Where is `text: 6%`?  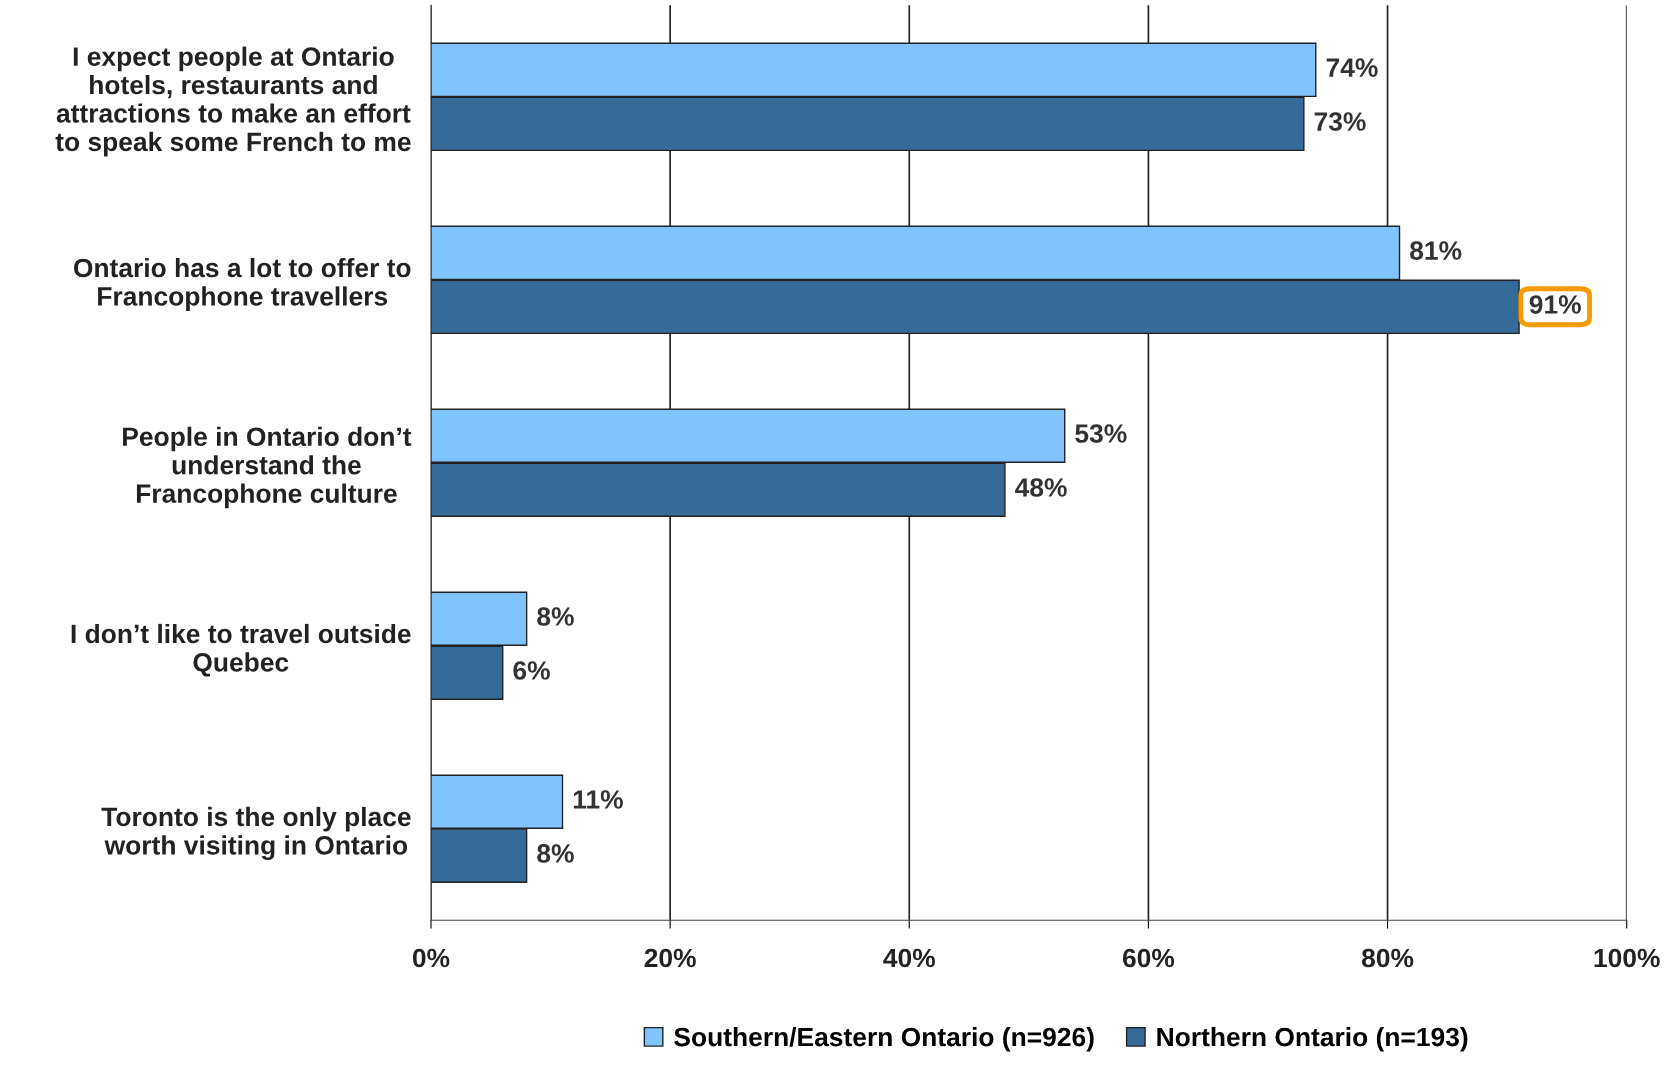
text: 6% is located at coordinates (531, 670).